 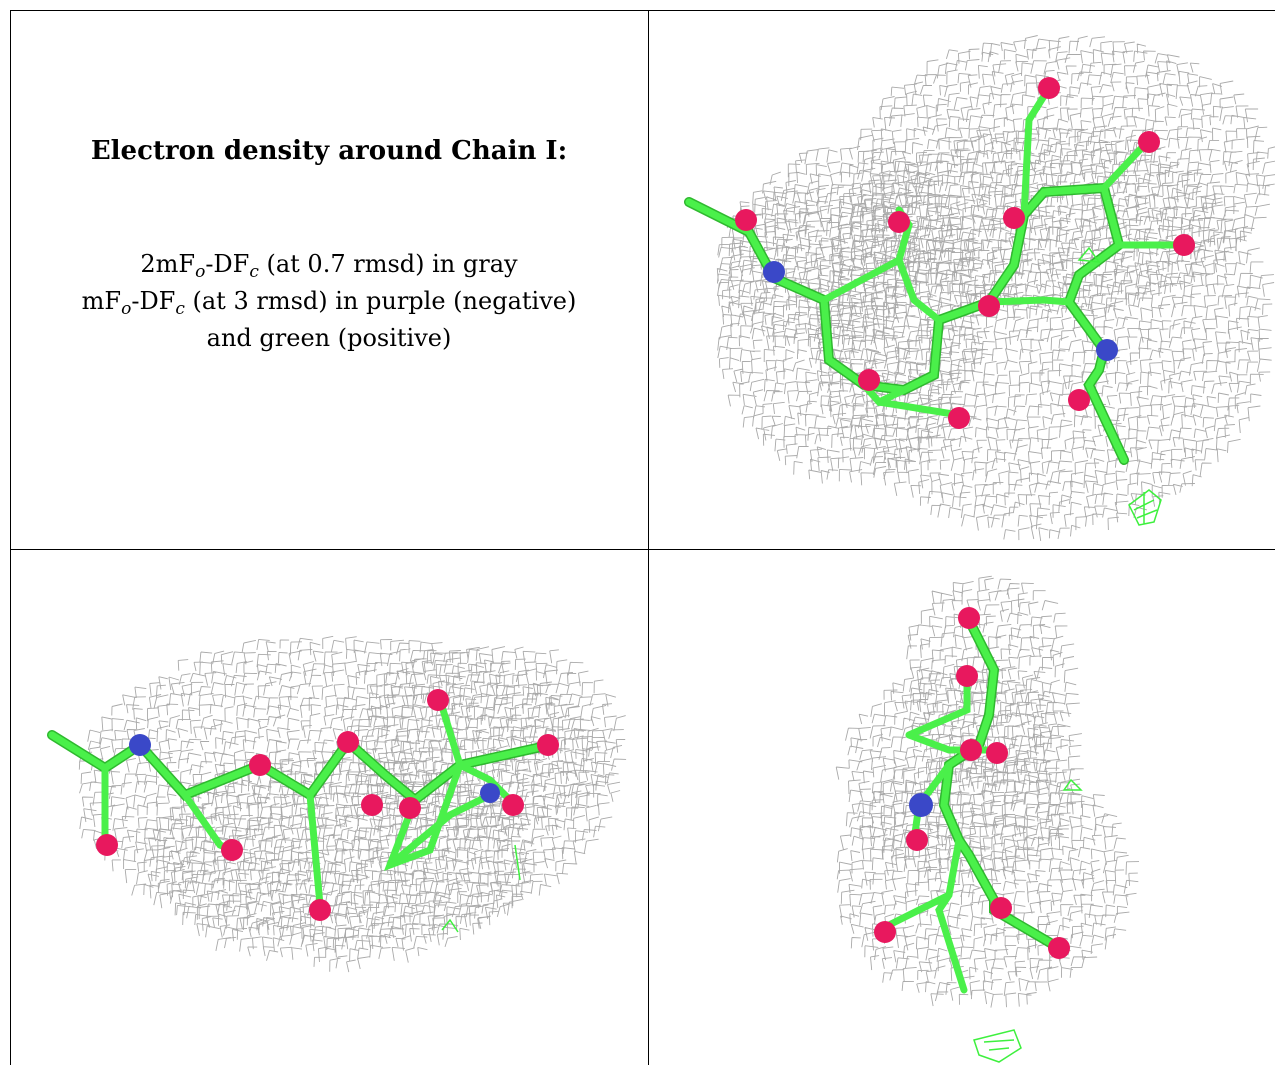 What do you see at coordinates (648, 537) in the screenshot?
I see `table-center-divider` at bounding box center [648, 537].